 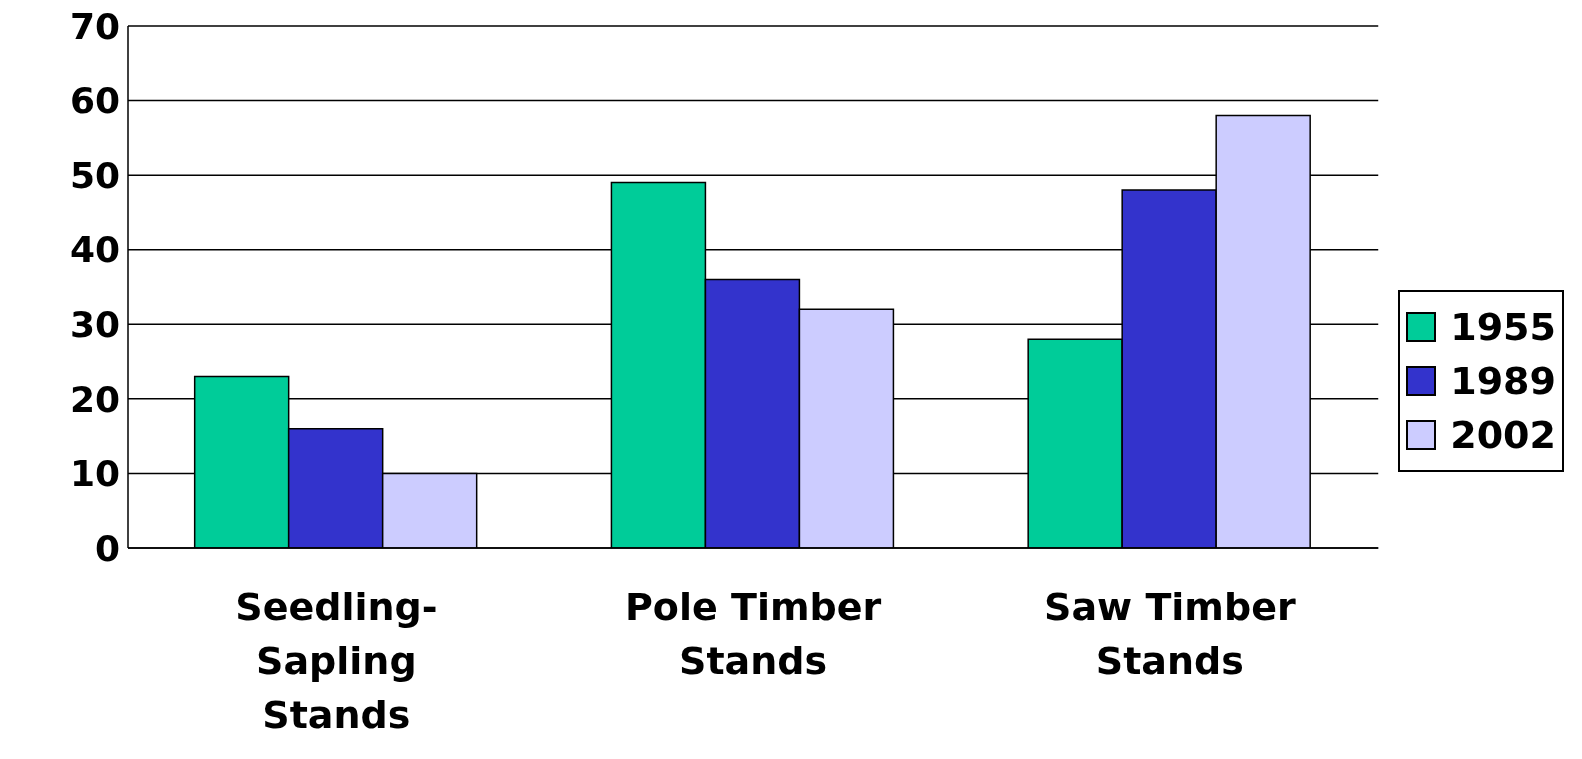 What do you see at coordinates (94, 26) in the screenshot?
I see `y-tick-label: 70` at bounding box center [94, 26].